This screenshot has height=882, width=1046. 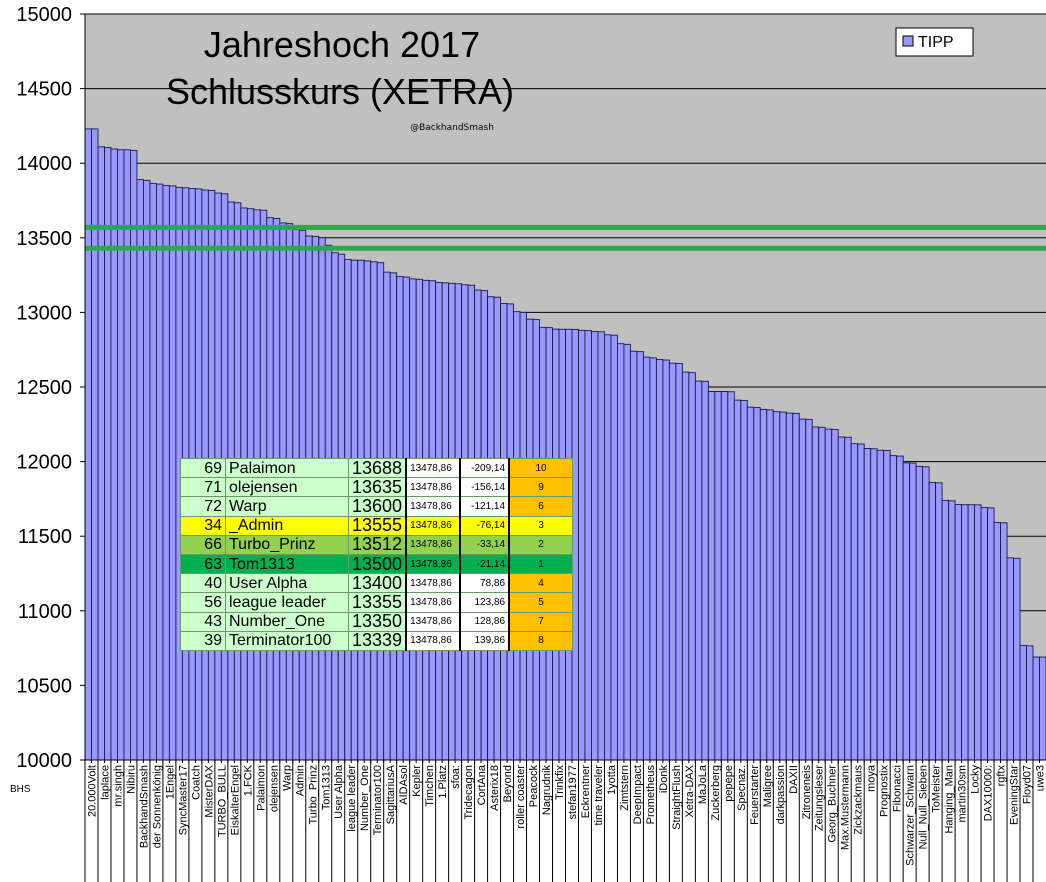 I want to click on chart-title: Jahreshoch 2017, so click(x=342, y=44).